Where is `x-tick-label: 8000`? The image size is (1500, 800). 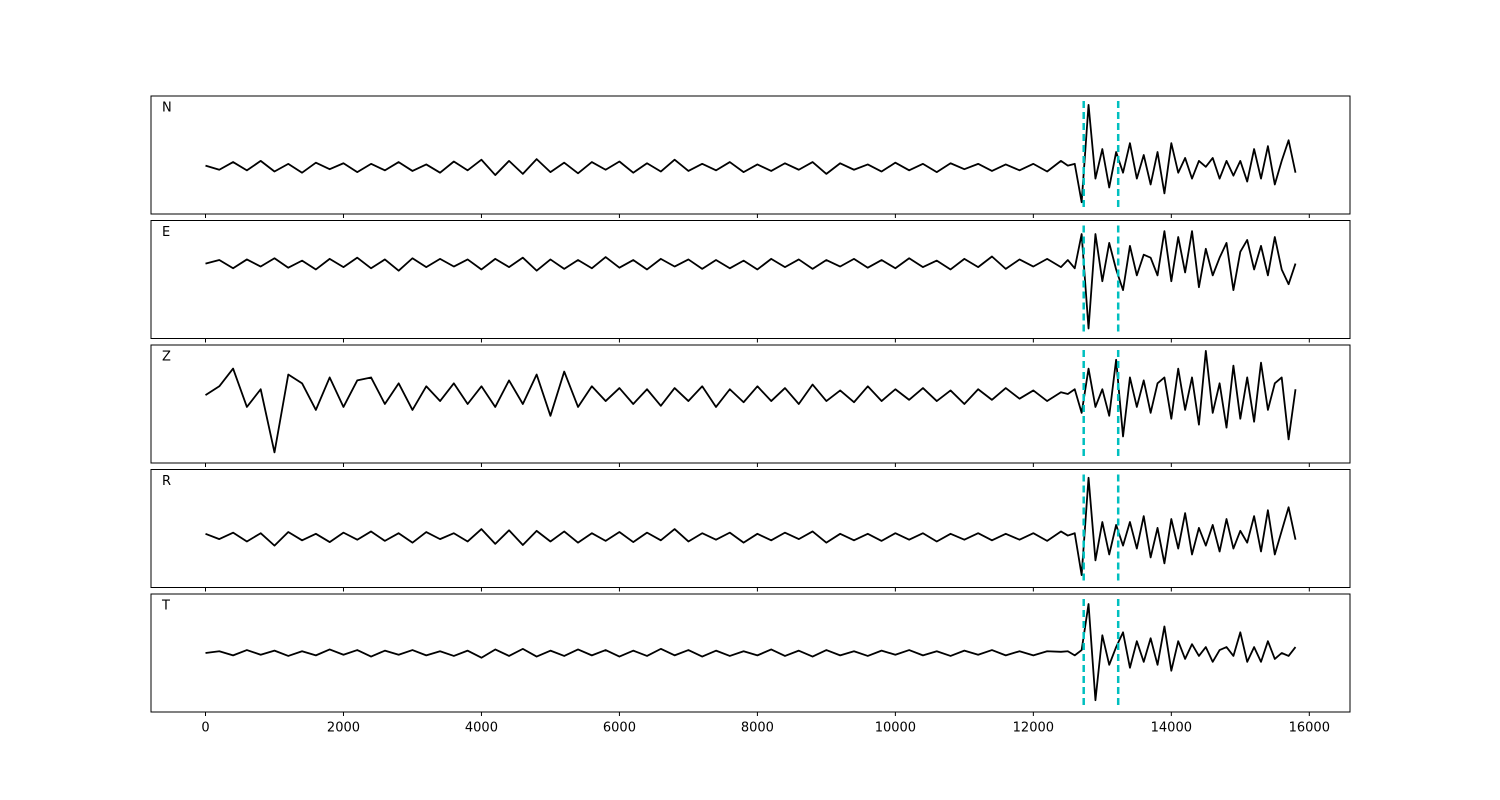 x-tick-label: 8000 is located at coordinates (757, 728).